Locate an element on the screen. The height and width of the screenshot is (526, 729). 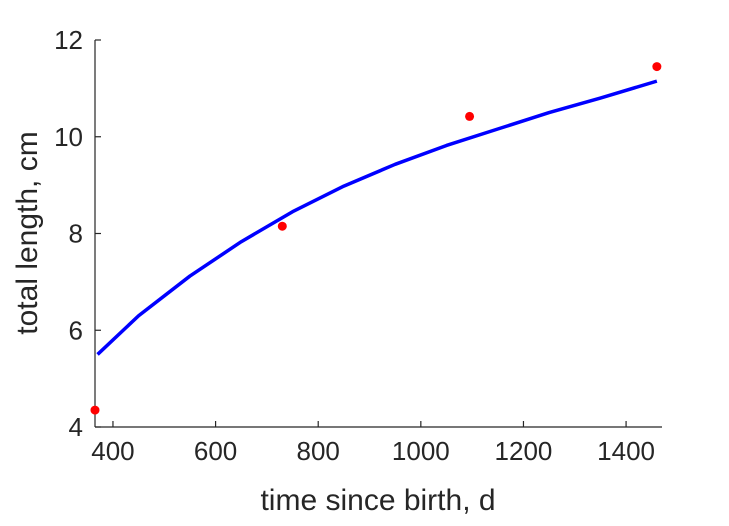
x-tick-label: 1400 is located at coordinates (626, 451).